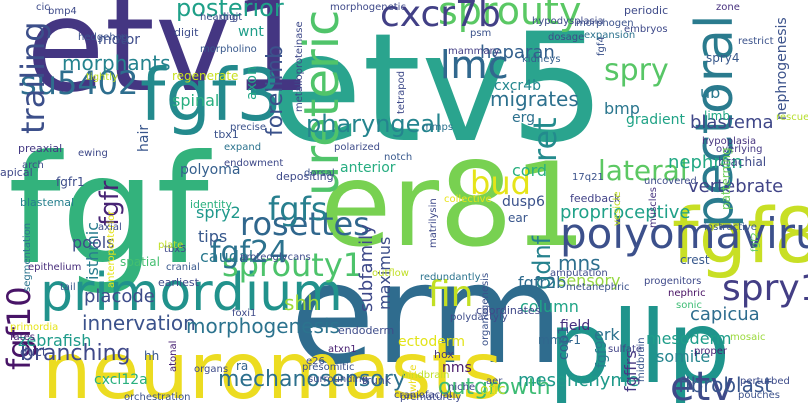 The image size is (808, 404). What do you see at coordinates (646, 10) in the screenshot?
I see `cloud-word: periodic` at bounding box center [646, 10].